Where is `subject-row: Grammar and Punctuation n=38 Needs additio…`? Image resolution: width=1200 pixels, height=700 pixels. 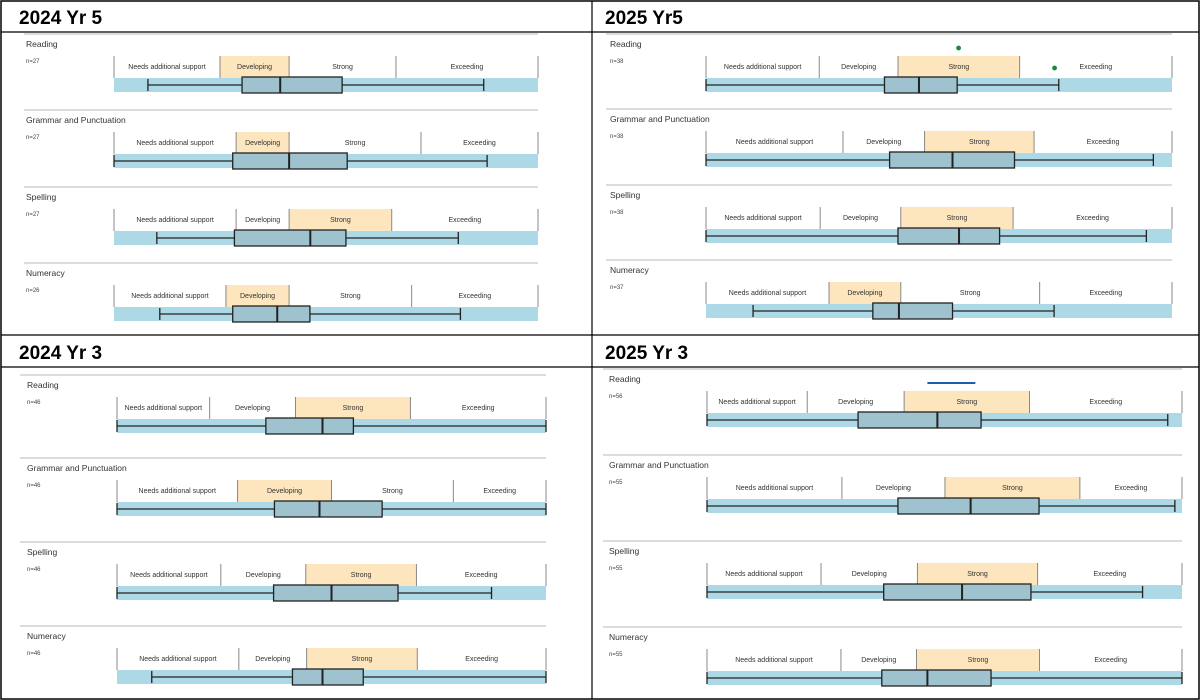 subject-row: Grammar and Punctuation n=38 Needs additio… is located at coordinates (889, 138).